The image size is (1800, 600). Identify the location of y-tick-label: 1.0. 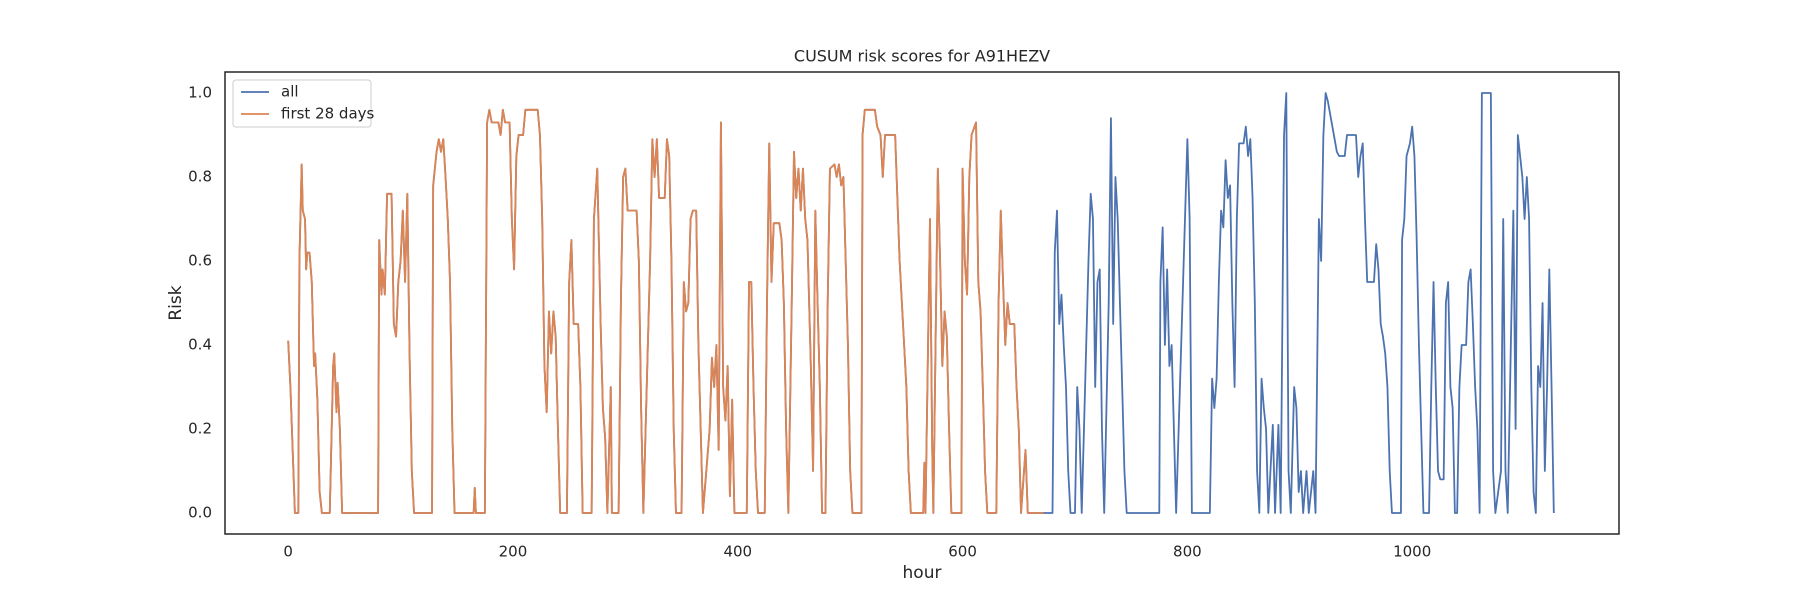
(200, 93).